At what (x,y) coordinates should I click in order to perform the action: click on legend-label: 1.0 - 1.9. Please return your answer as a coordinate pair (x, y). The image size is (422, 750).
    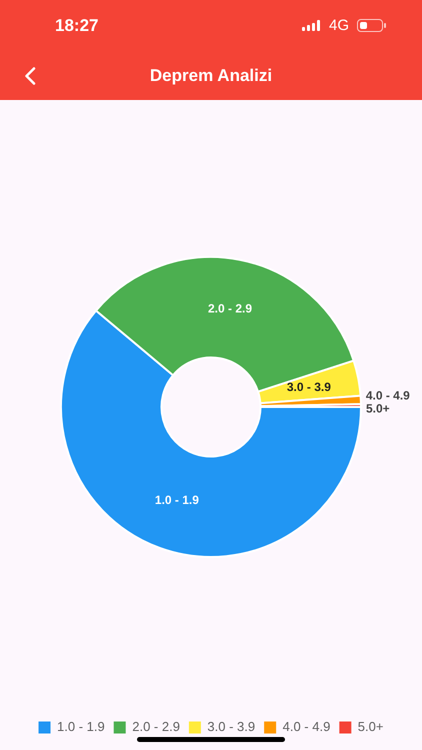
    Looking at the image, I should click on (81, 726).